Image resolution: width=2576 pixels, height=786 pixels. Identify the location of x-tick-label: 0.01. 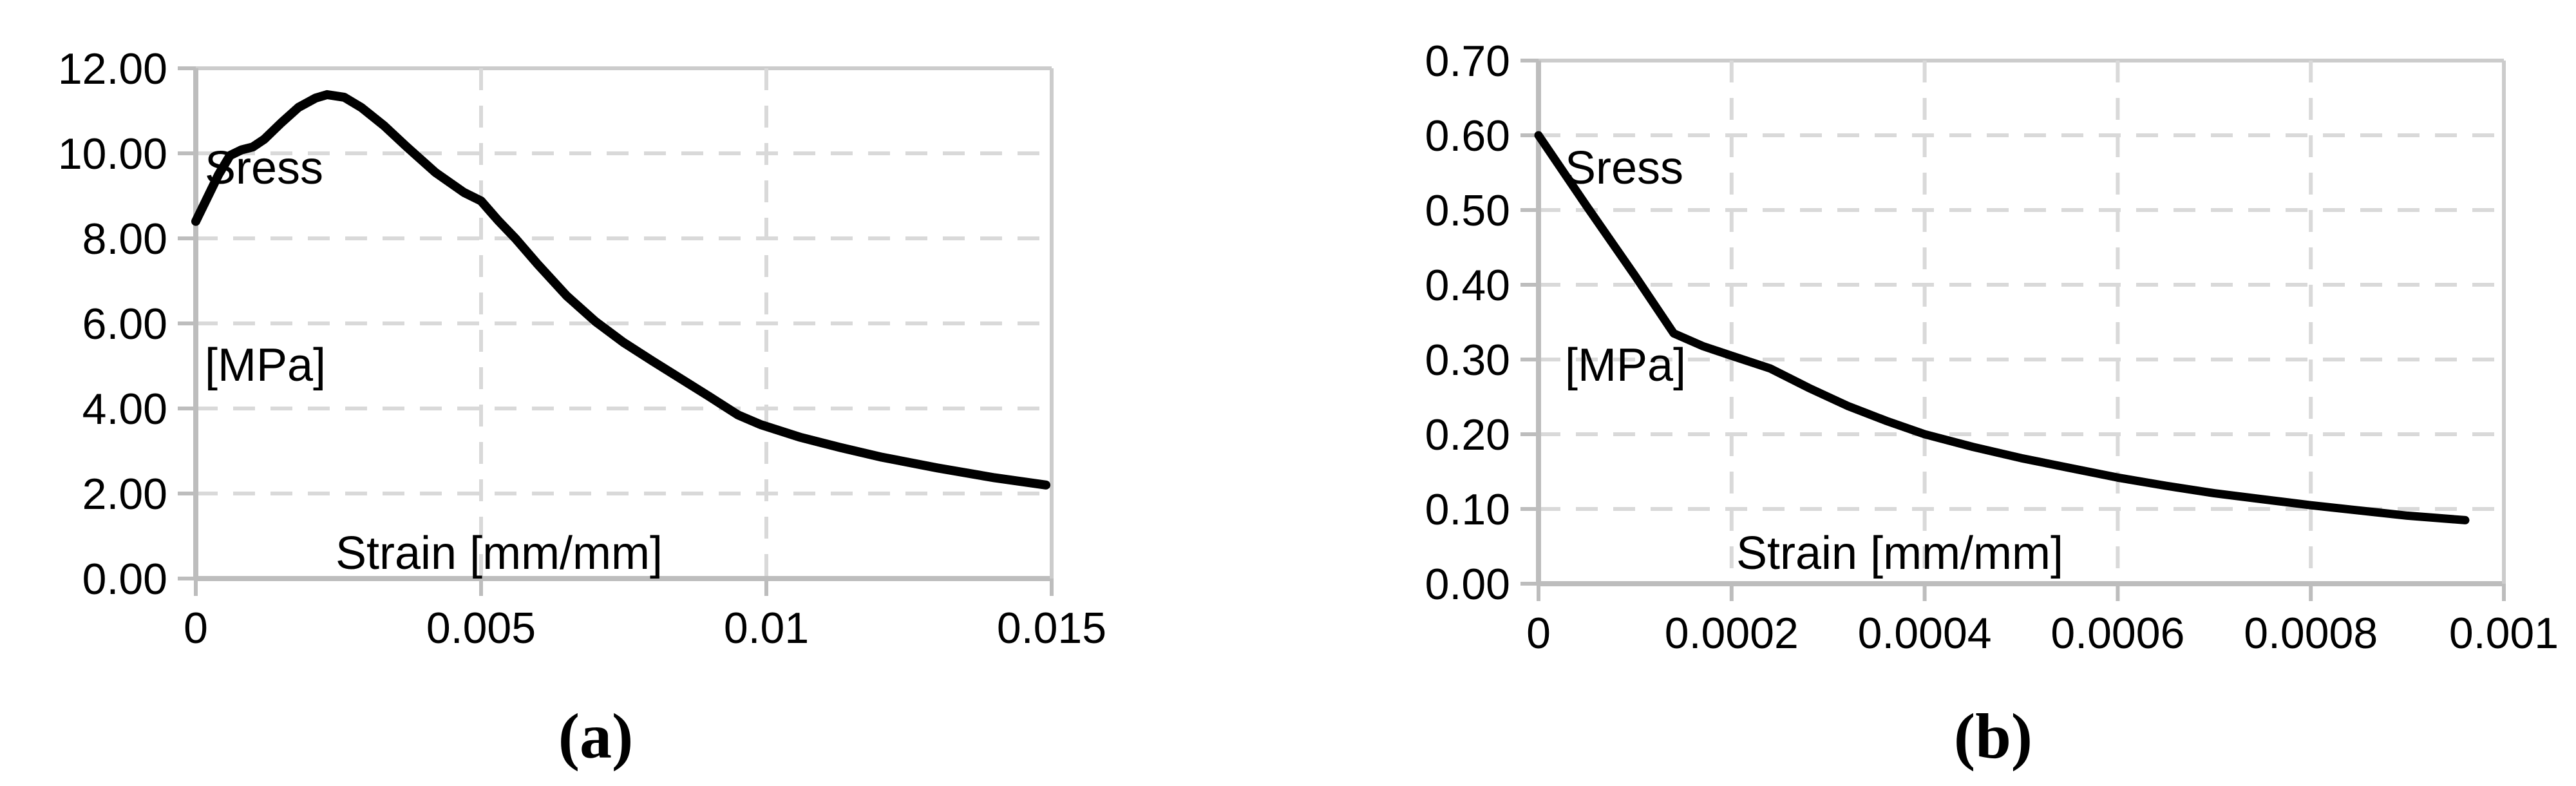
(766, 628).